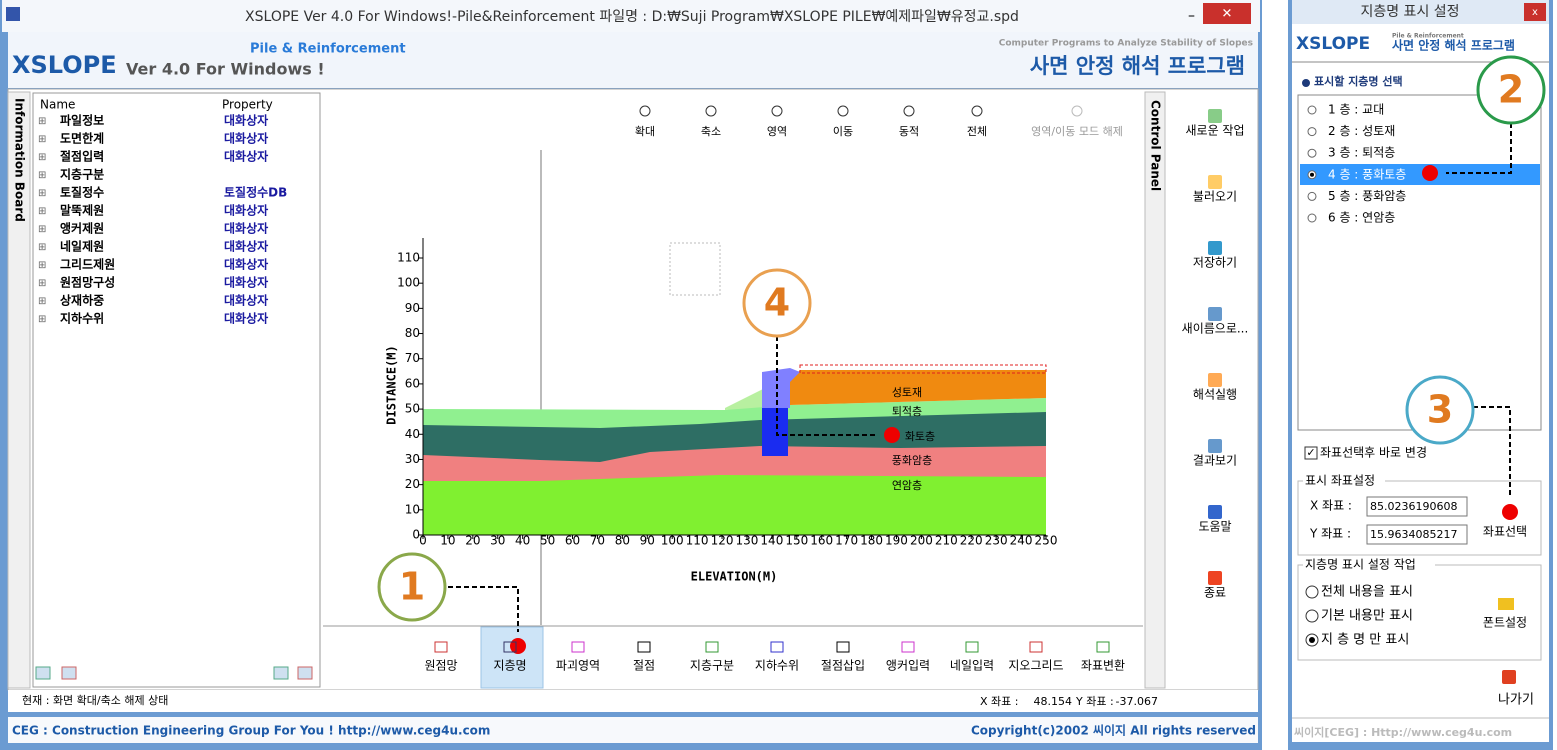 The width and height of the screenshot is (1557, 750). Describe the element at coordinates (909, 131) in the screenshot. I see `view-tool: 동적` at that location.